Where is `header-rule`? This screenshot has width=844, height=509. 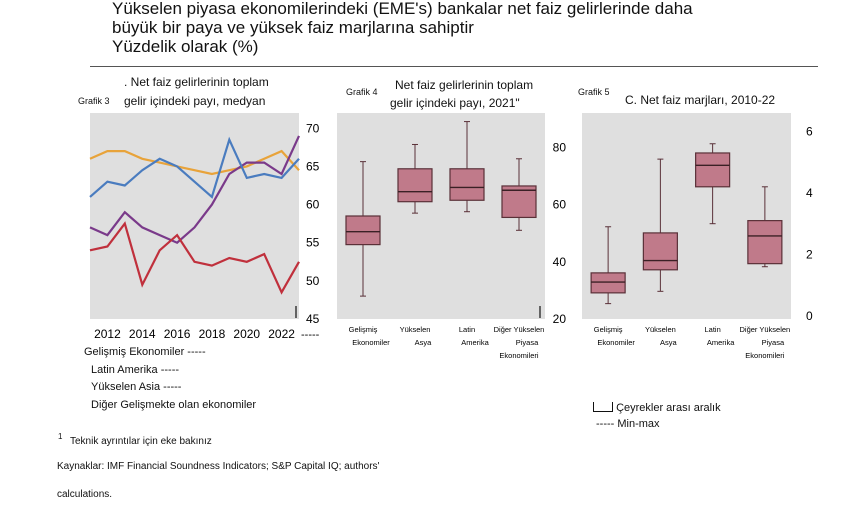 header-rule is located at coordinates (454, 66).